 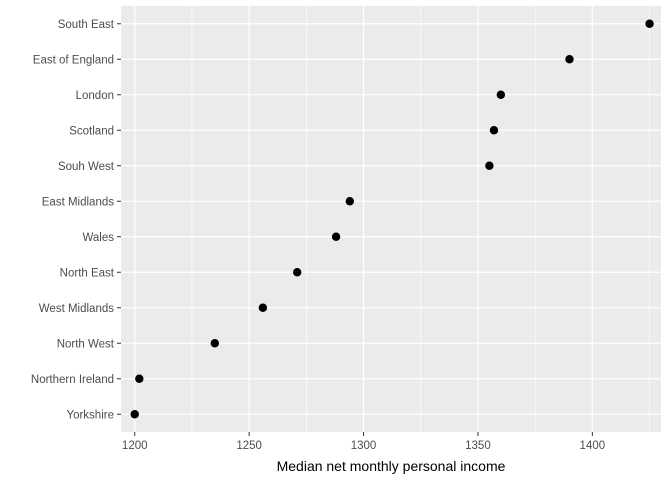 What do you see at coordinates (249, 446) in the screenshot?
I see `x-tick-label: 1250` at bounding box center [249, 446].